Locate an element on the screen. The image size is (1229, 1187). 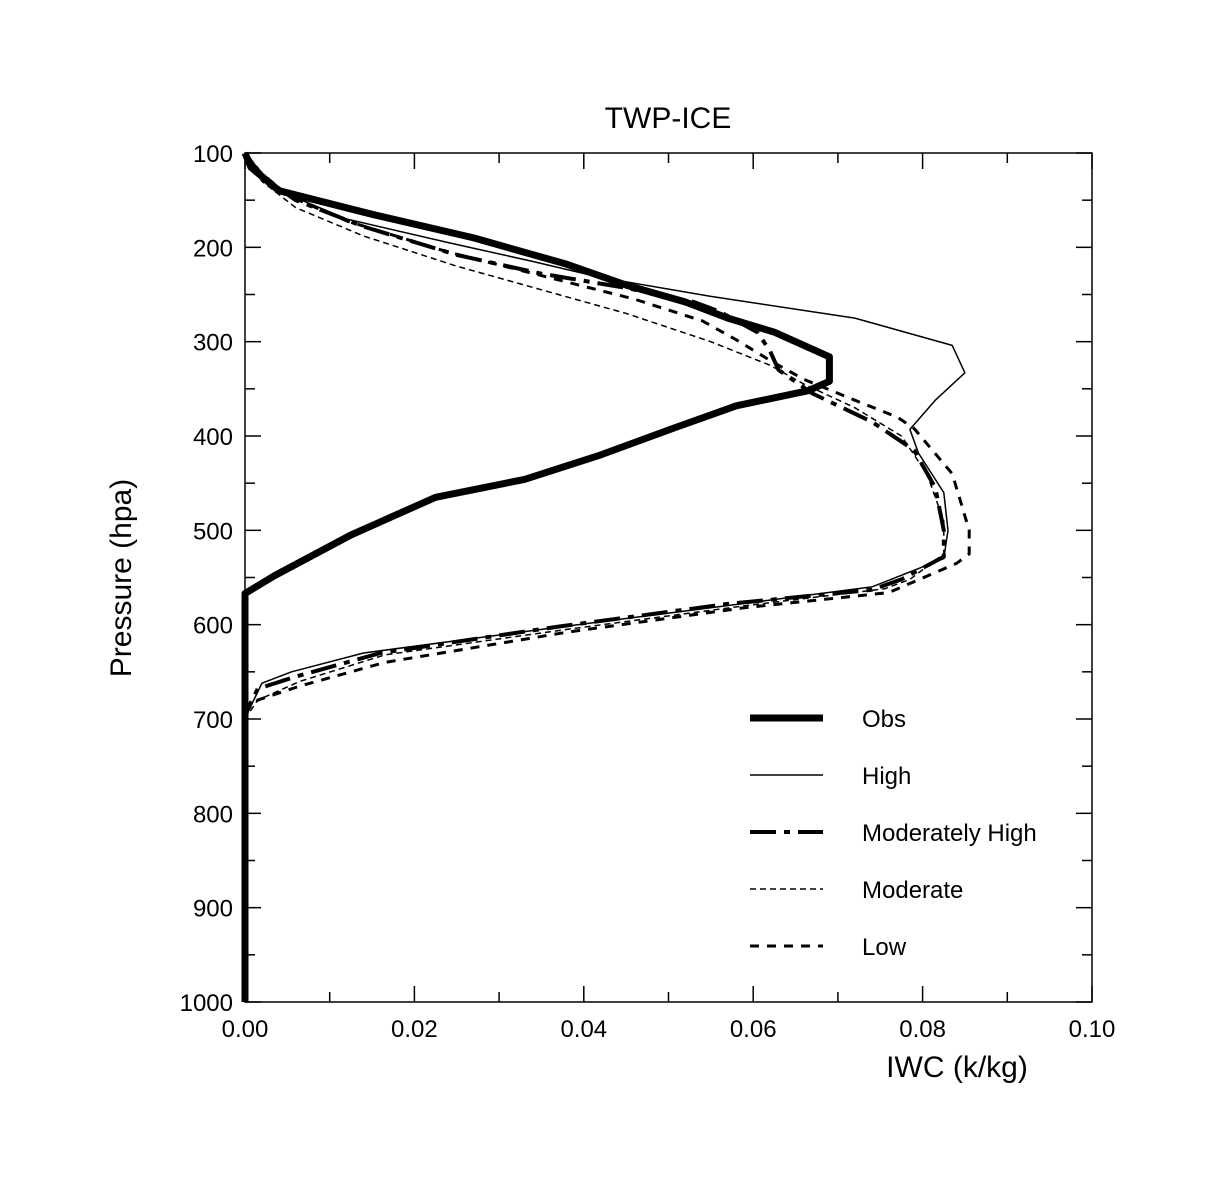
x-axis-tick-labels: 0.00 0.02 0.04 0.06 0.08 0.10 is located at coordinates (669, 1029).